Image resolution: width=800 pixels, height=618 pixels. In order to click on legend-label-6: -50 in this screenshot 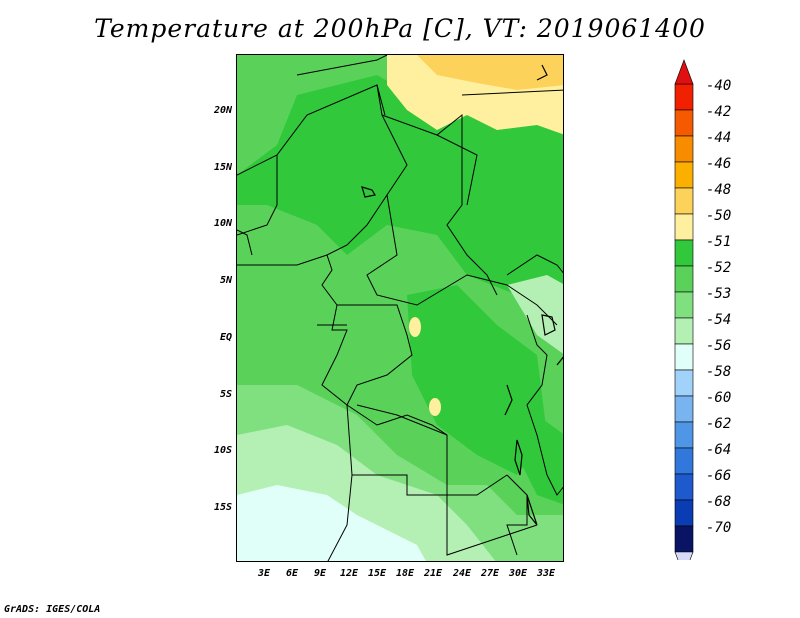, I will do `click(719, 216)`.